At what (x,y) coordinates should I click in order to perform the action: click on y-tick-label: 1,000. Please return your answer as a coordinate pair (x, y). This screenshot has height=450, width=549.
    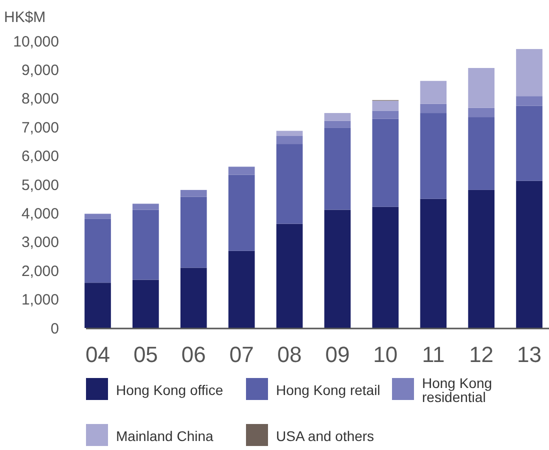
    Looking at the image, I should click on (40, 300).